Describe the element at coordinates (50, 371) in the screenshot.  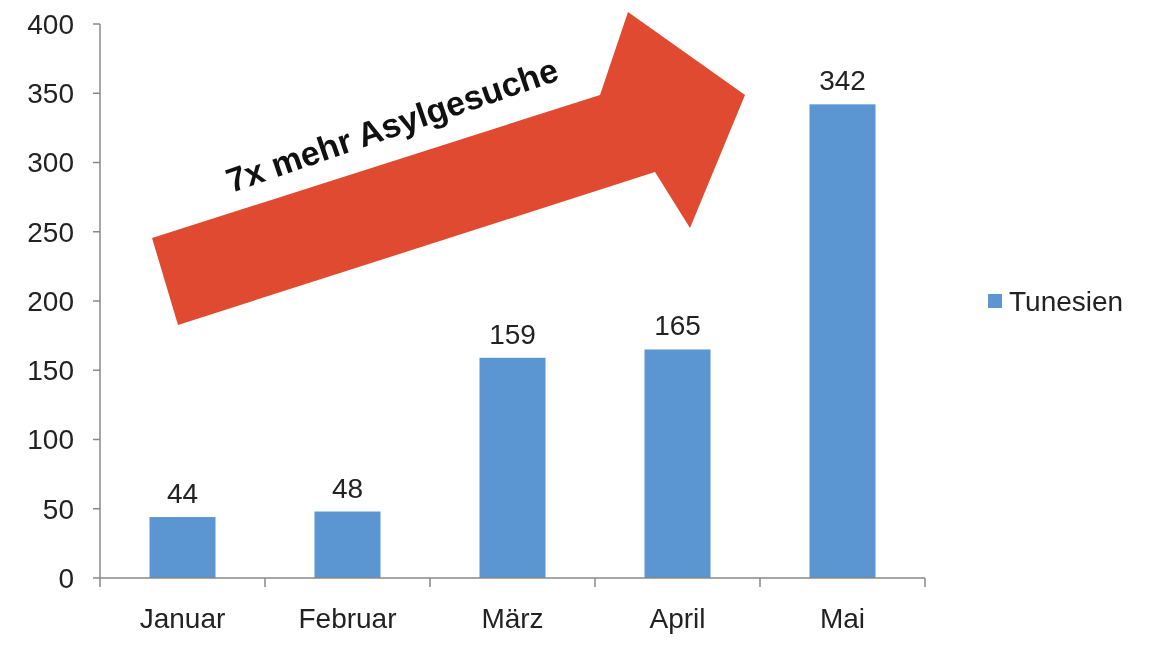
I see `y-tick-label: 150` at that location.